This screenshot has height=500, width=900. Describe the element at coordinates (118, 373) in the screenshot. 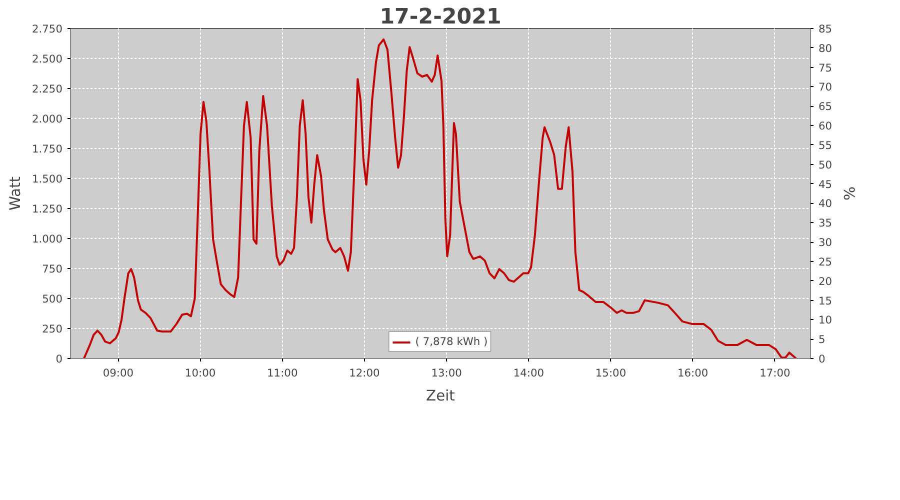

I see `x-tick-label: 09:00` at that location.